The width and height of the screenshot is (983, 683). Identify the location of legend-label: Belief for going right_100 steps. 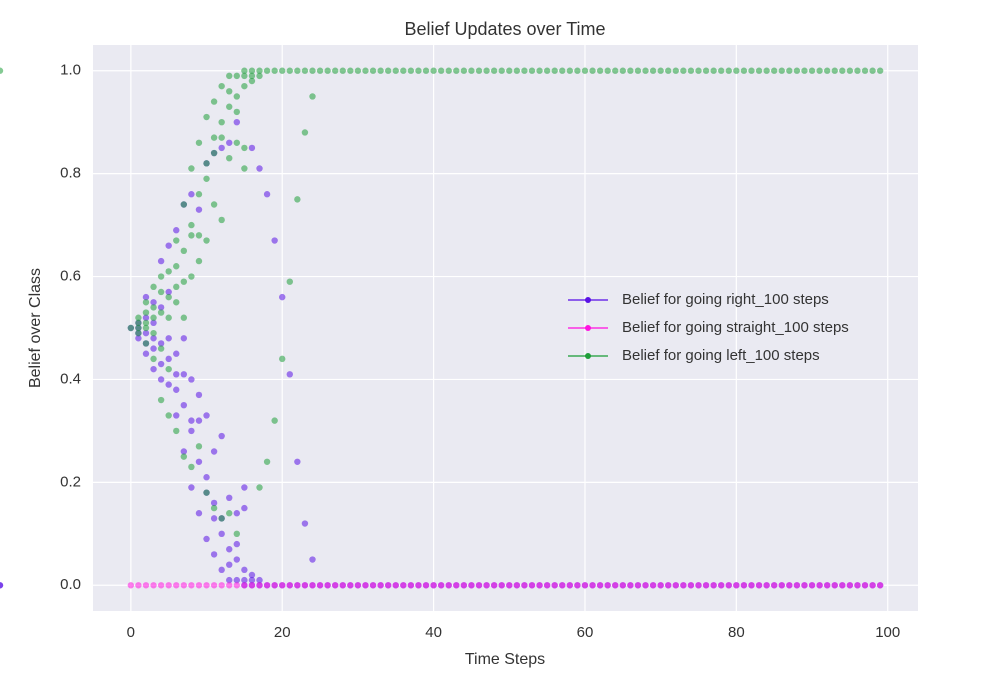
(725, 299).